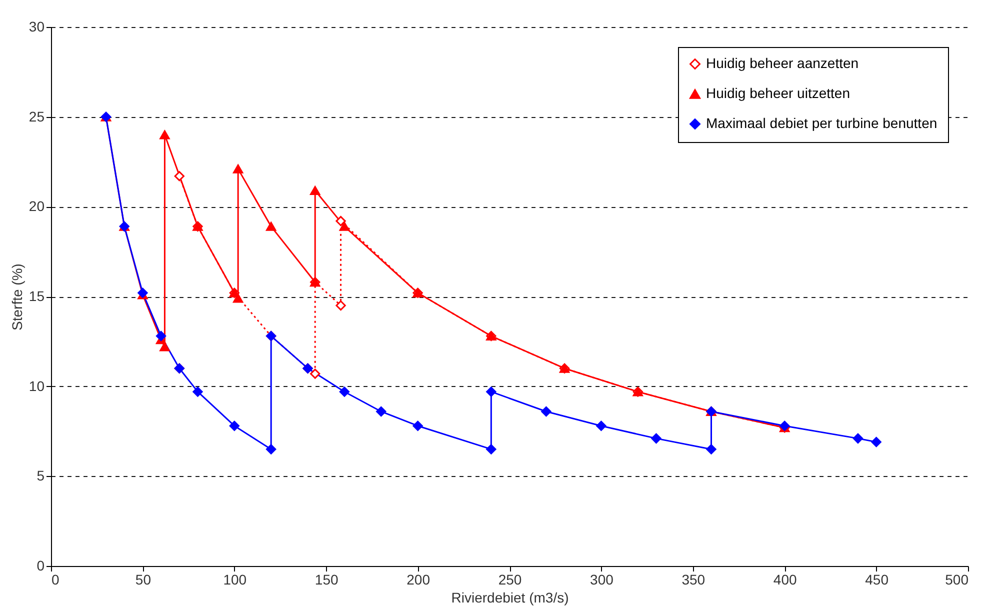 Image resolution: width=993 pixels, height=613 pixels. Describe the element at coordinates (877, 580) in the screenshot. I see `x-tick-label: 450` at that location.